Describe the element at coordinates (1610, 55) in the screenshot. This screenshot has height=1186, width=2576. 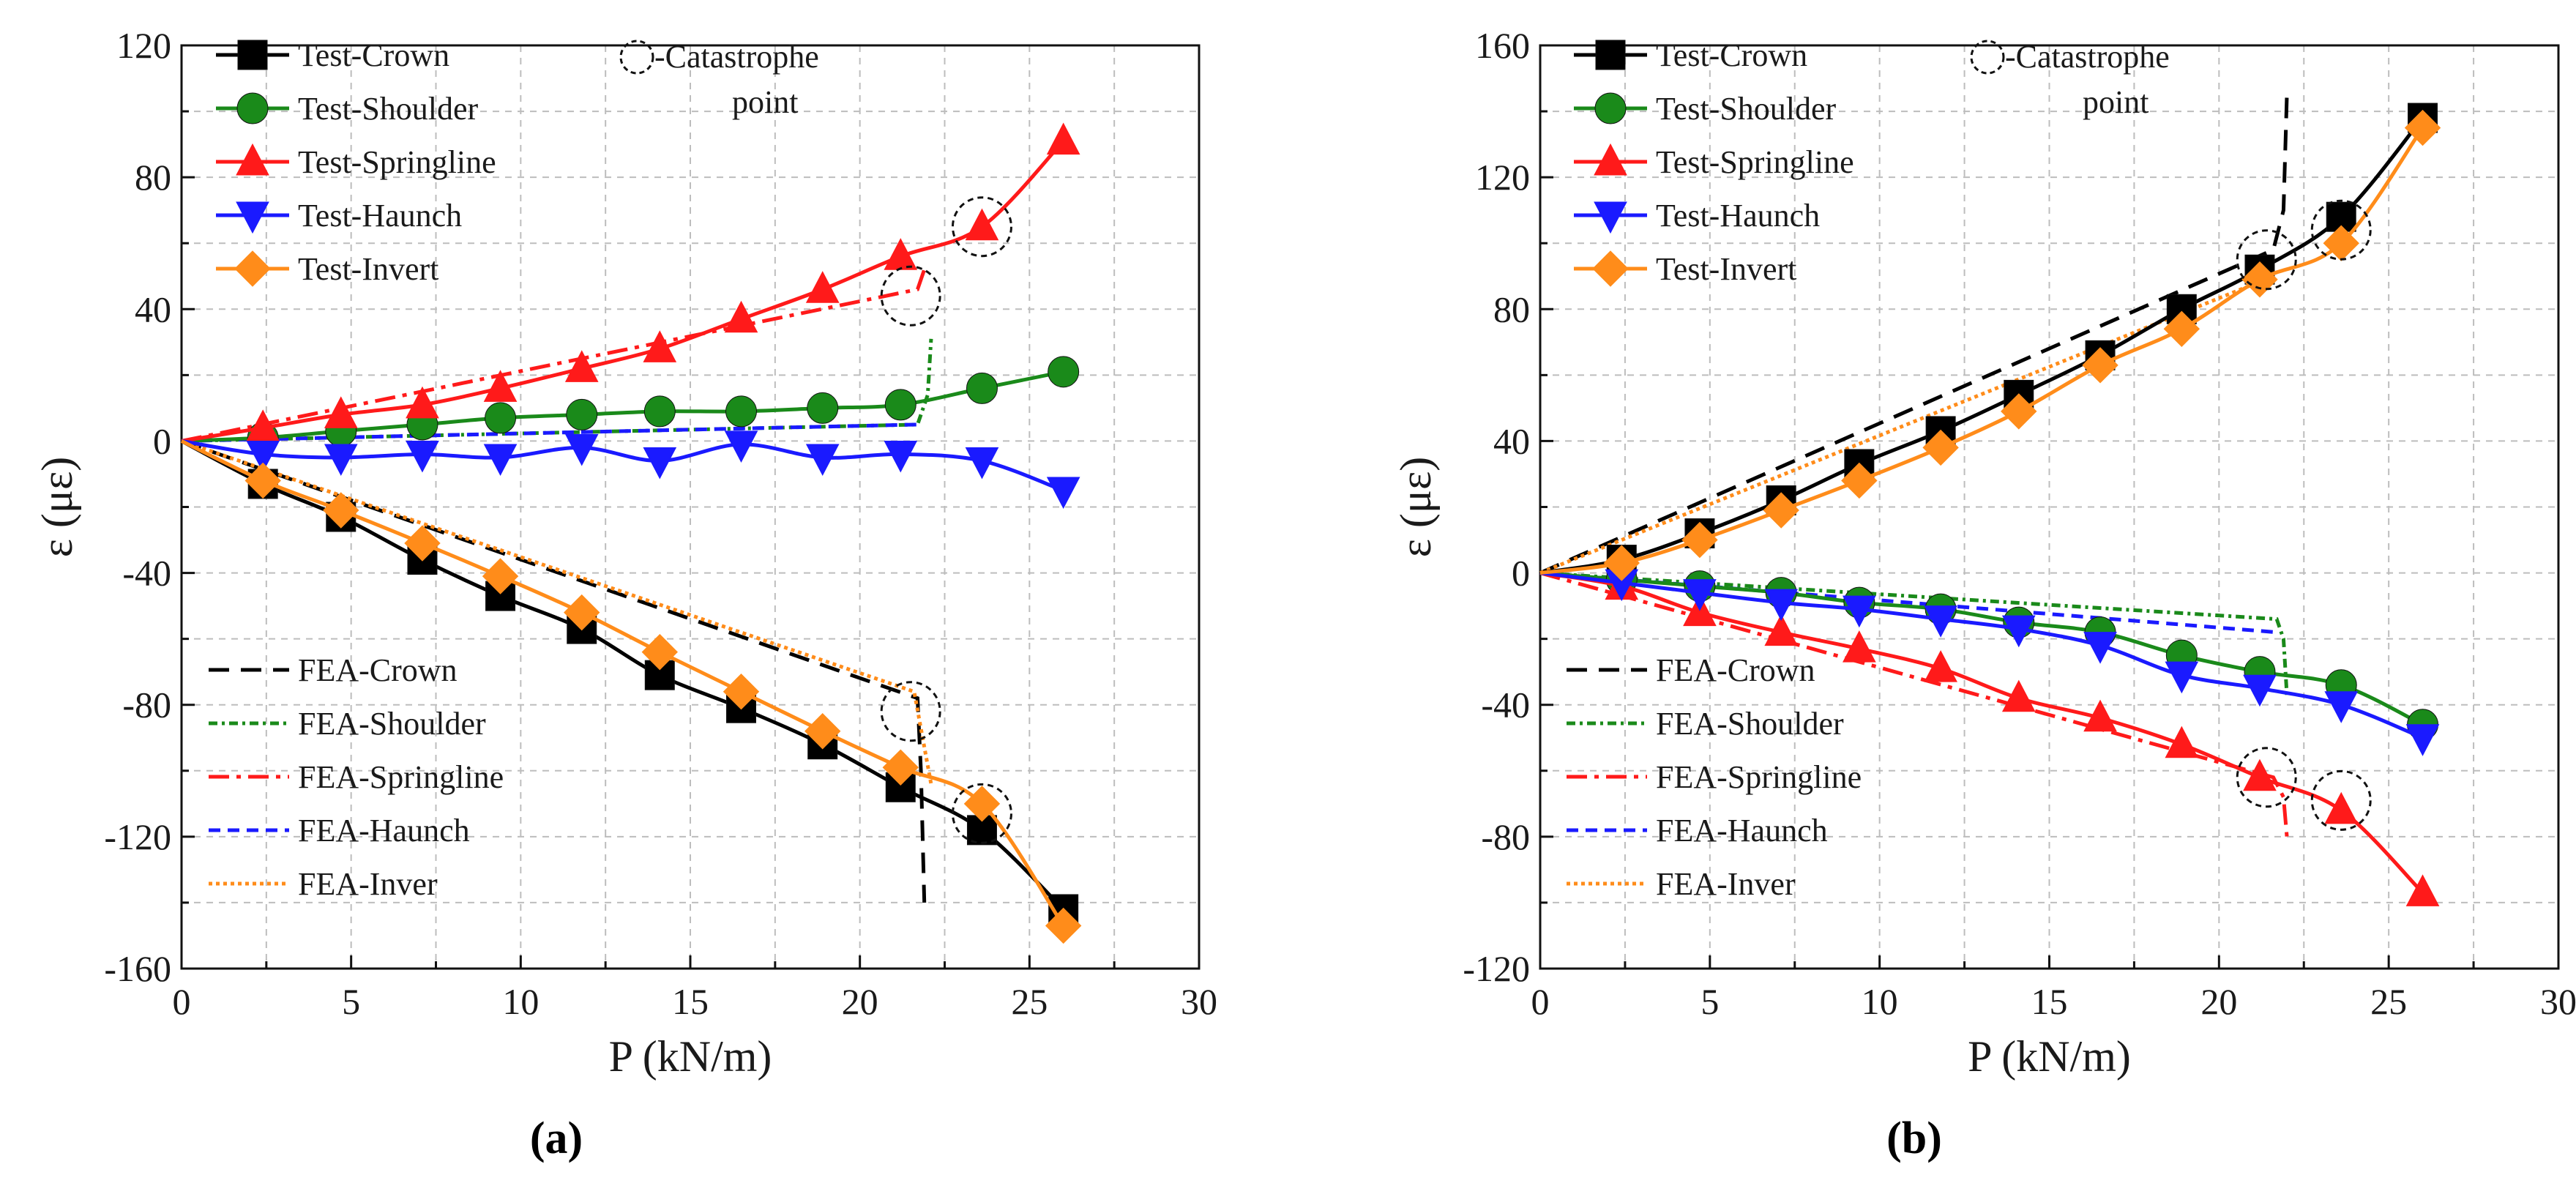
I see `legend-marker-test-crown` at that location.